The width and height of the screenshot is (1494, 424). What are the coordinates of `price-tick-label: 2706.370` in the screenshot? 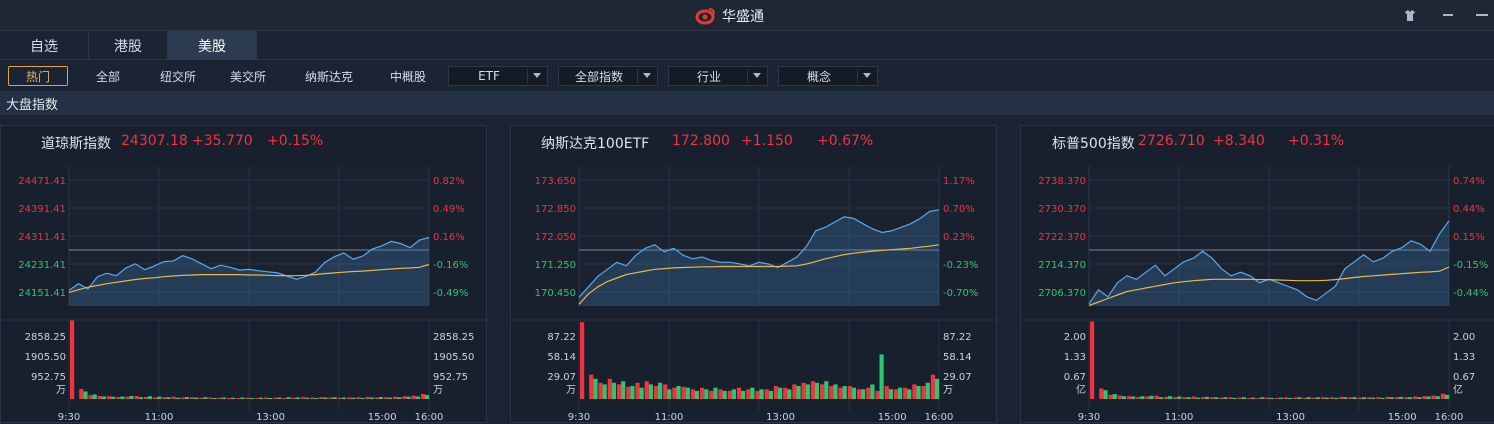 It's located at (1062, 293).